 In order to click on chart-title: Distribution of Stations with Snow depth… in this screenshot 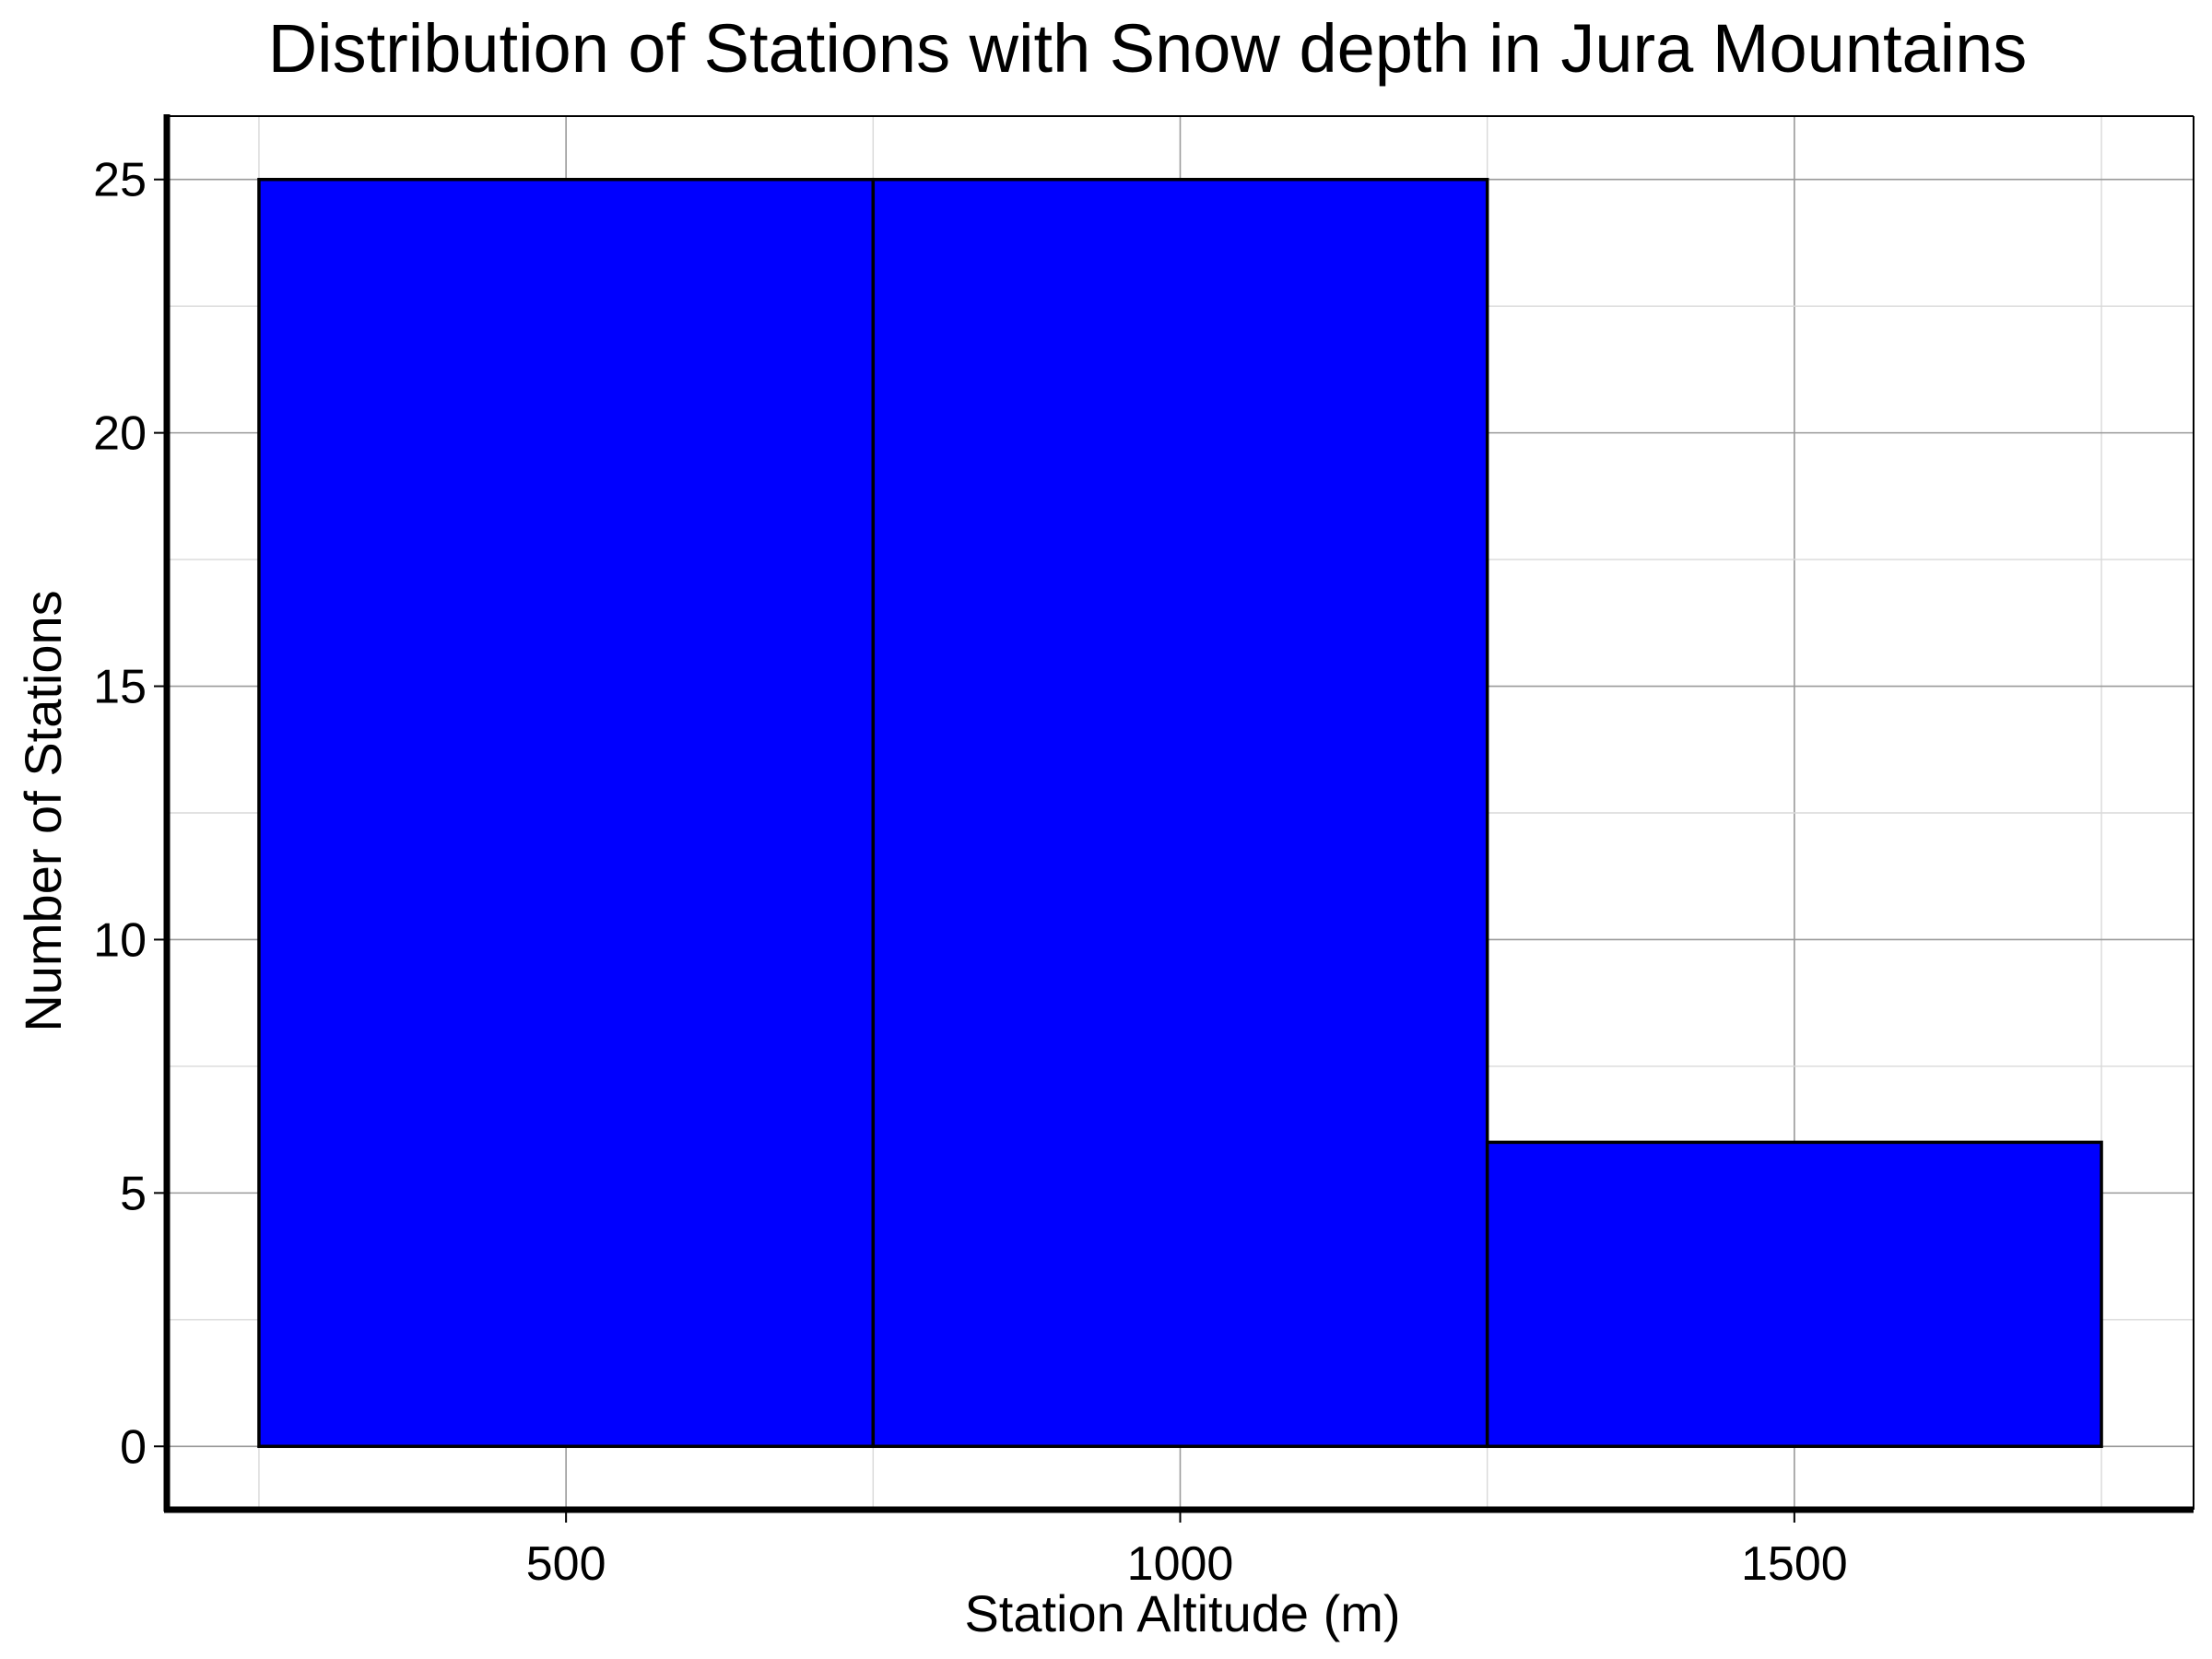, I will do `click(1148, 48)`.